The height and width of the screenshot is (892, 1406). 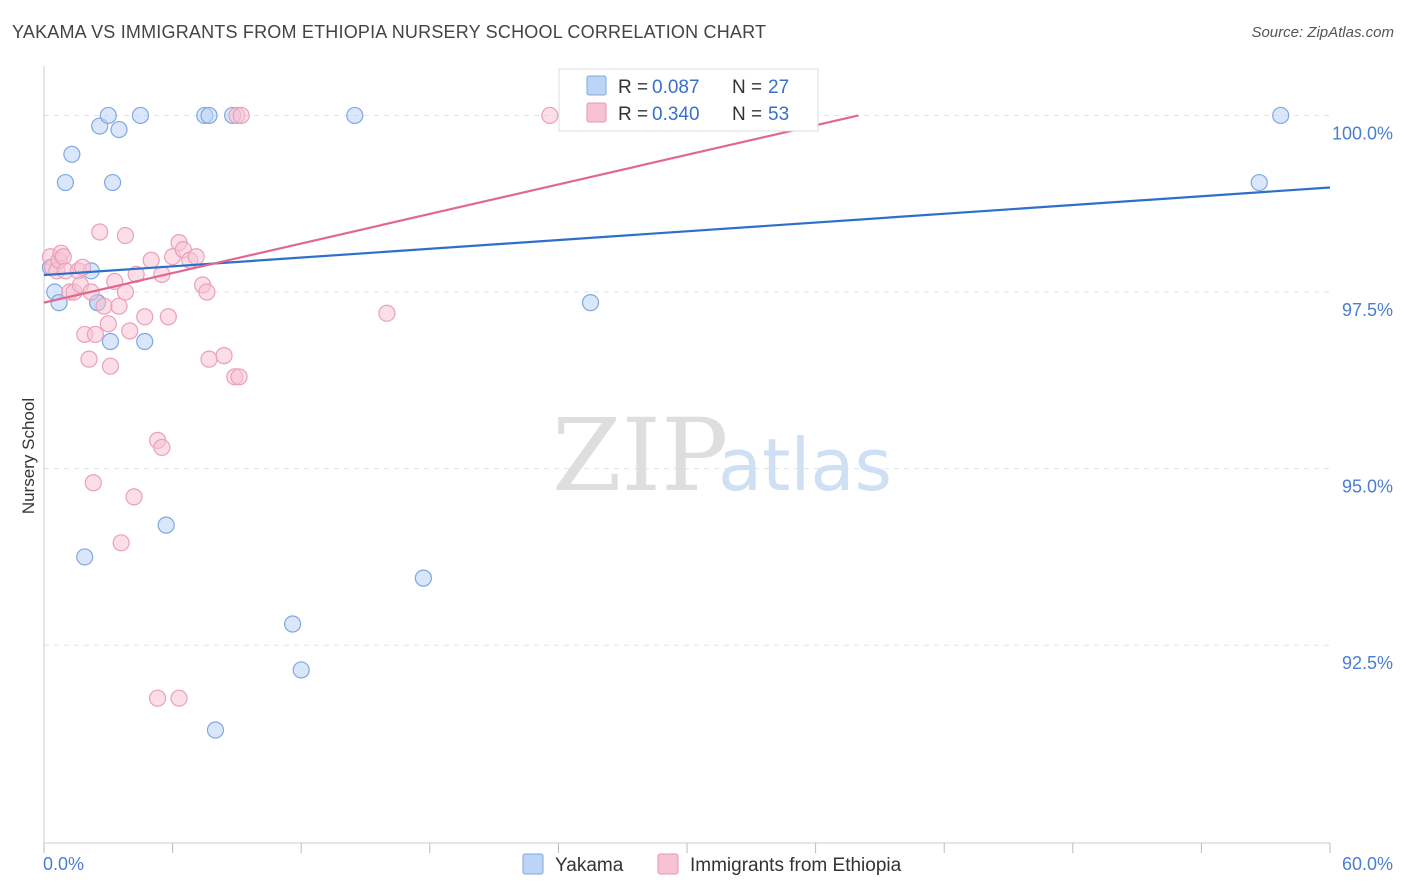 What do you see at coordinates (633, 114) in the screenshot?
I see `legend-r-label-ethiopia: R =` at bounding box center [633, 114].